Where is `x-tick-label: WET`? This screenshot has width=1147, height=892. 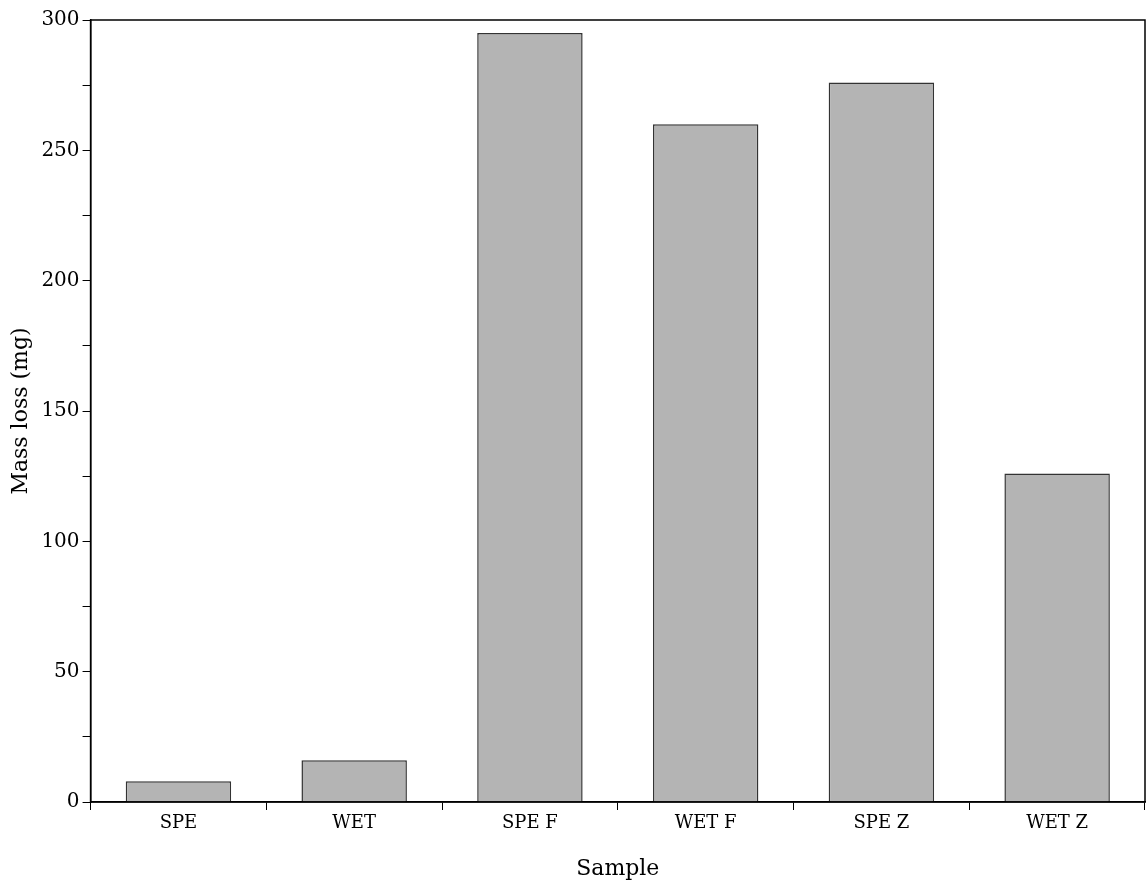 x-tick-label: WET is located at coordinates (354, 822).